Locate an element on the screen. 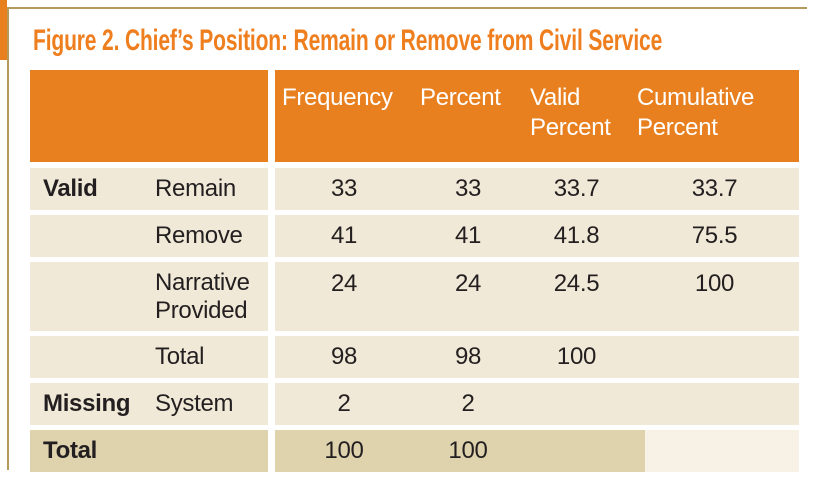  page-edge-accent-bar is located at coordinates (3, 30).